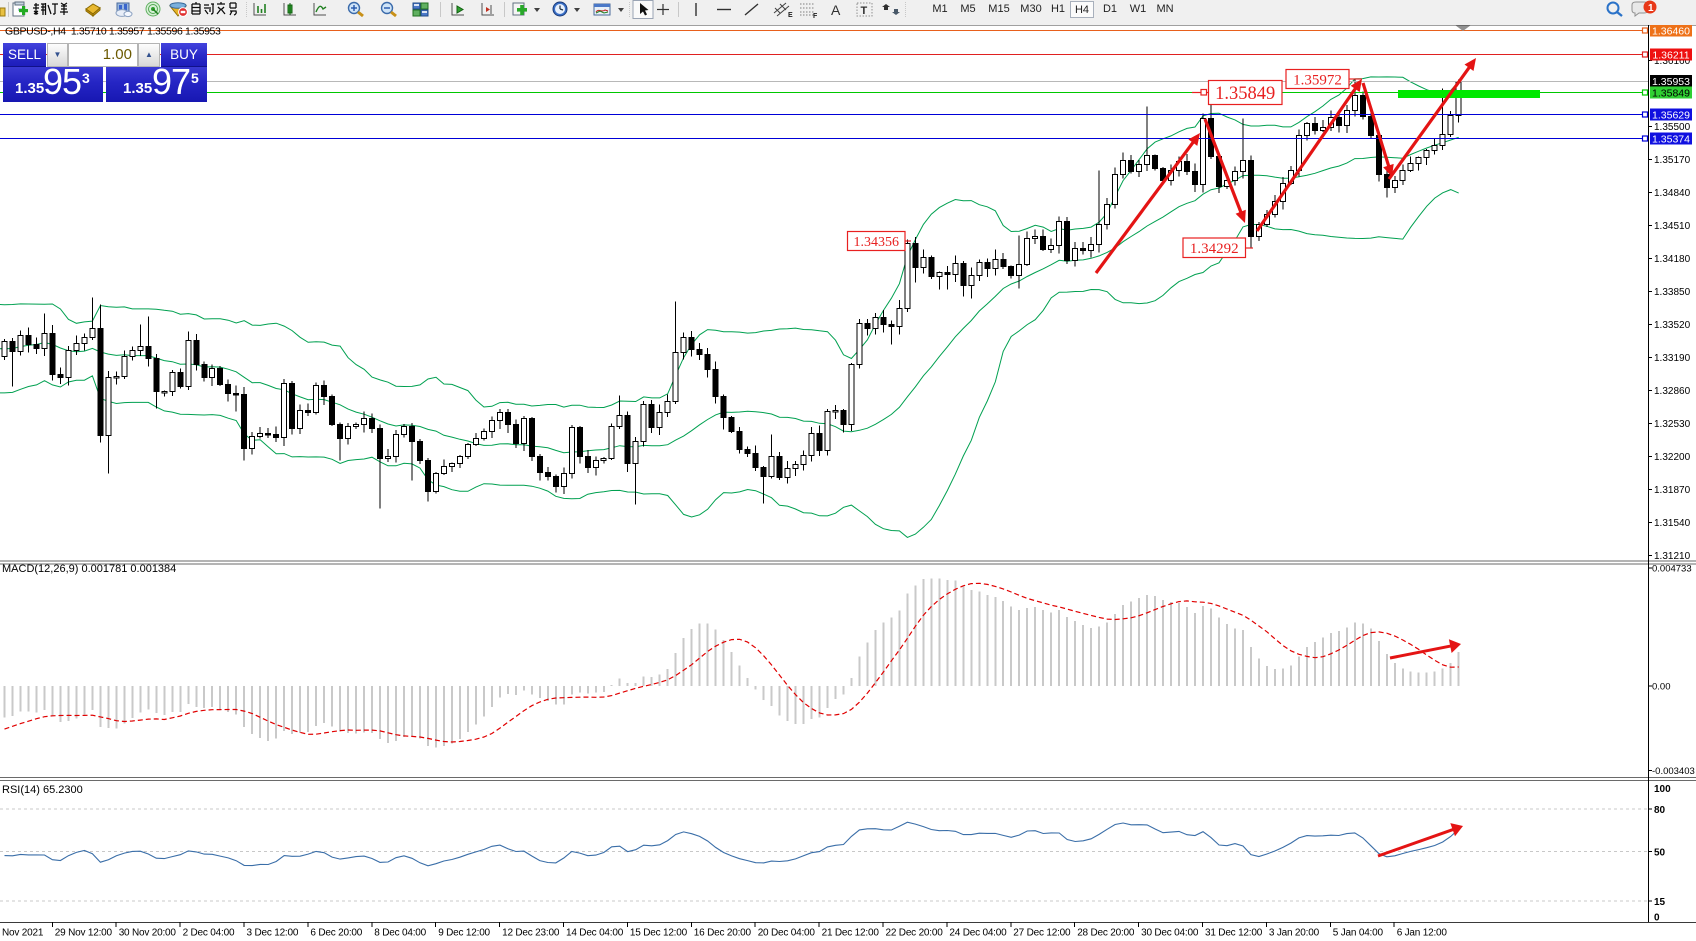  Describe the element at coordinates (1672, 160) in the screenshot. I see `svg-text: 1.35170` at that location.